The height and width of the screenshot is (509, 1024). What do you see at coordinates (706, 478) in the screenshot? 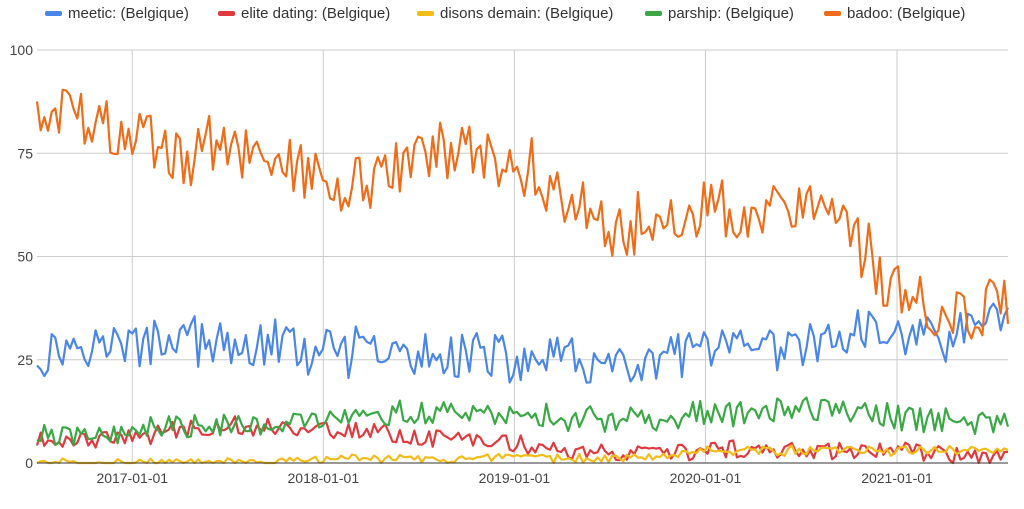
I see `x-tick-label: 2020-01-01` at bounding box center [706, 478].